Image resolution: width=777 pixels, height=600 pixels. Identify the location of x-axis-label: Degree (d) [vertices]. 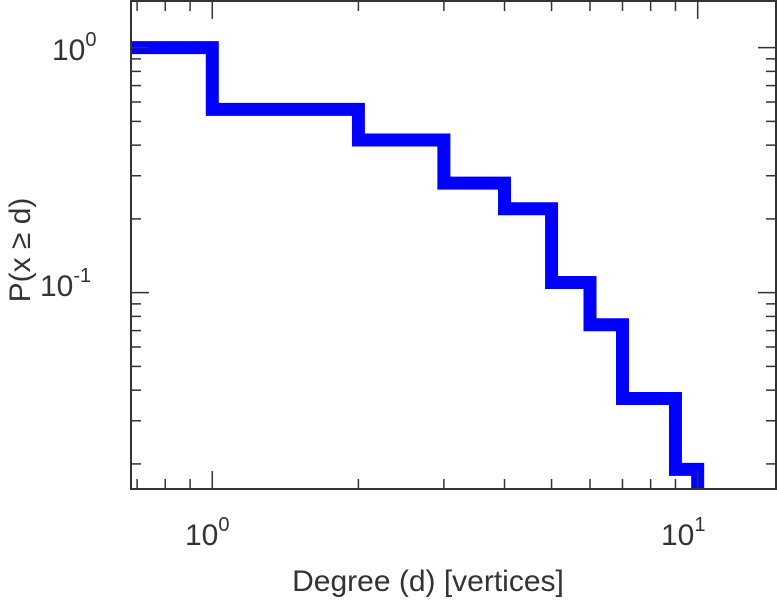
(428, 581).